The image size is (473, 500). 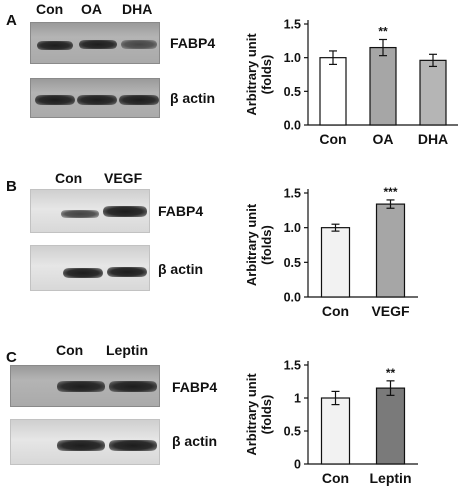 I want to click on lane-label-leptin: Leptin, so click(x=127, y=350).